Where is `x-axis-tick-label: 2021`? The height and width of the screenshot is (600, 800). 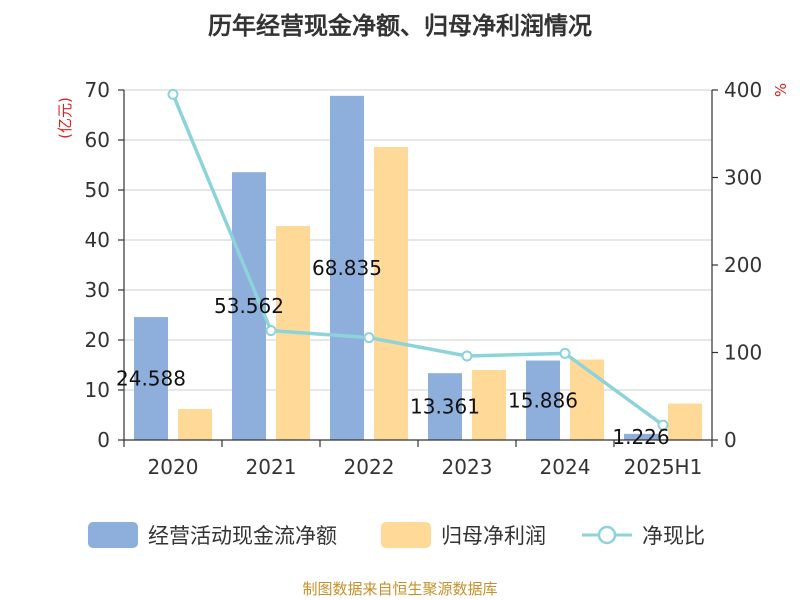 x-axis-tick-label: 2021 is located at coordinates (271, 467).